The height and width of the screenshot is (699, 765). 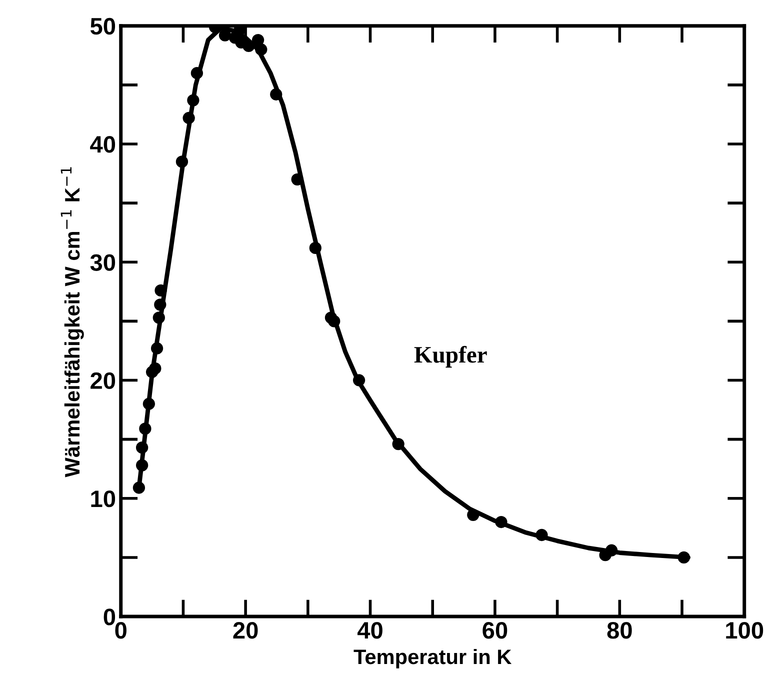 I want to click on x-tick-label: 80, so click(x=619, y=630).